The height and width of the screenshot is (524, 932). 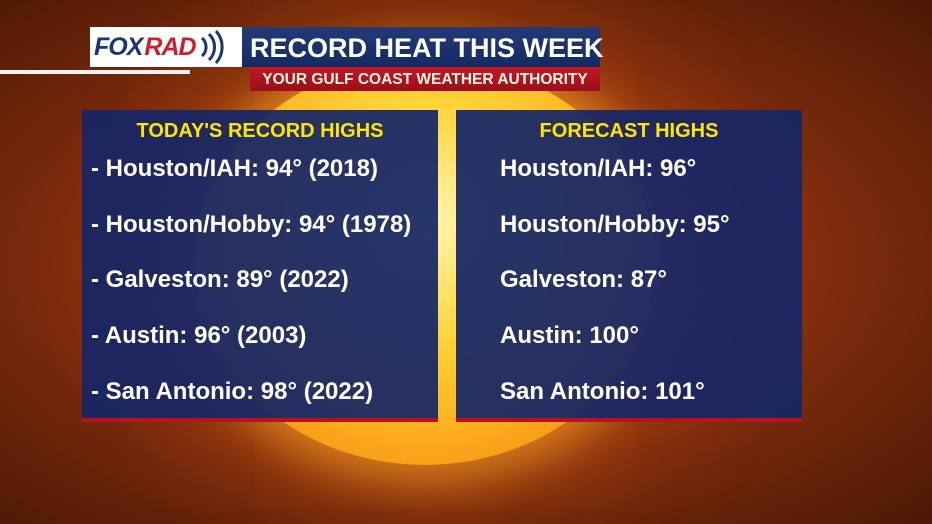 I want to click on forecast-row: Houston/Hobby: 95°, so click(x=615, y=224).